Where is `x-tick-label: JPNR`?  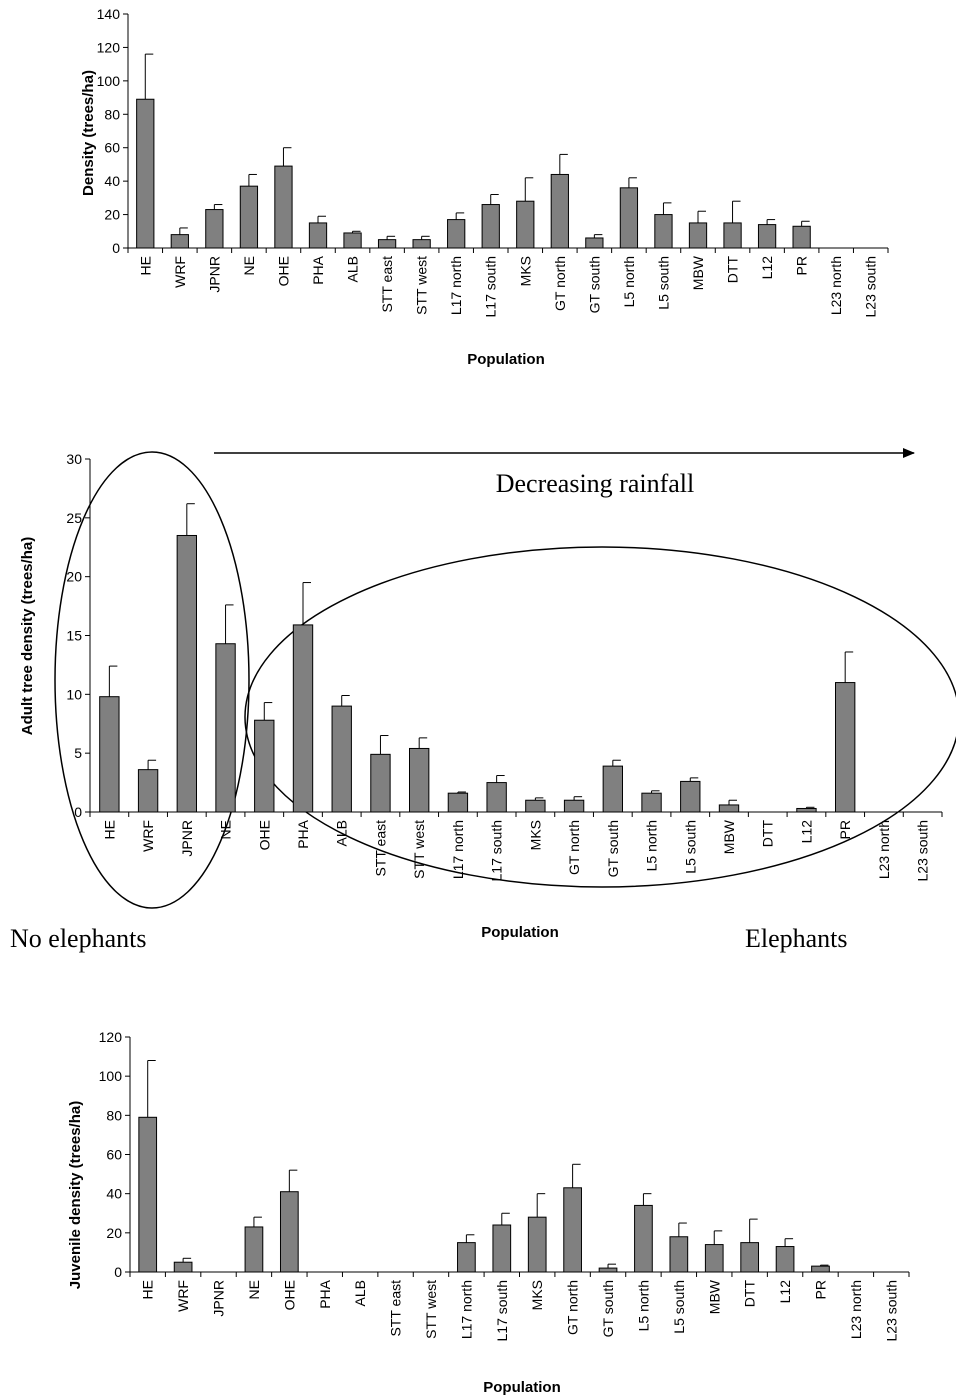
x-tick-label: JPNR is located at coordinates (219, 1298).